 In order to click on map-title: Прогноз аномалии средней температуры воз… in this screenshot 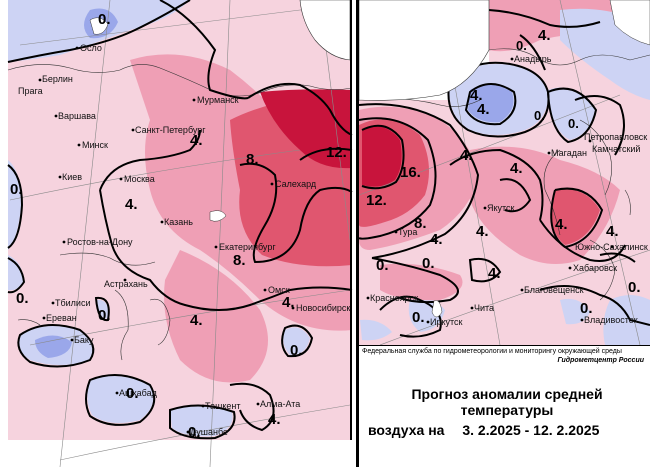, I will do `click(507, 412)`.